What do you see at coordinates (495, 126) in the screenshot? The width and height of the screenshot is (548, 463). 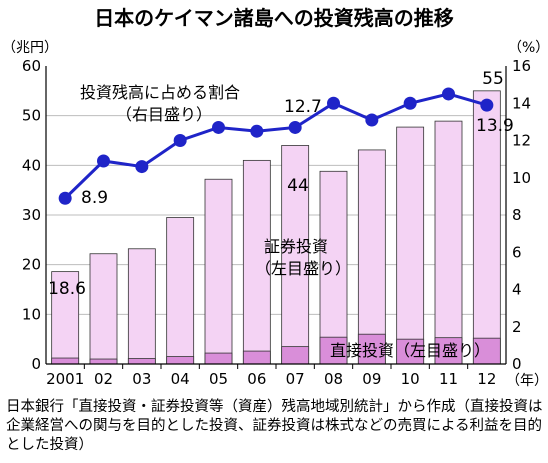 I see `data-label-line-2012: 13.9` at bounding box center [495, 126].